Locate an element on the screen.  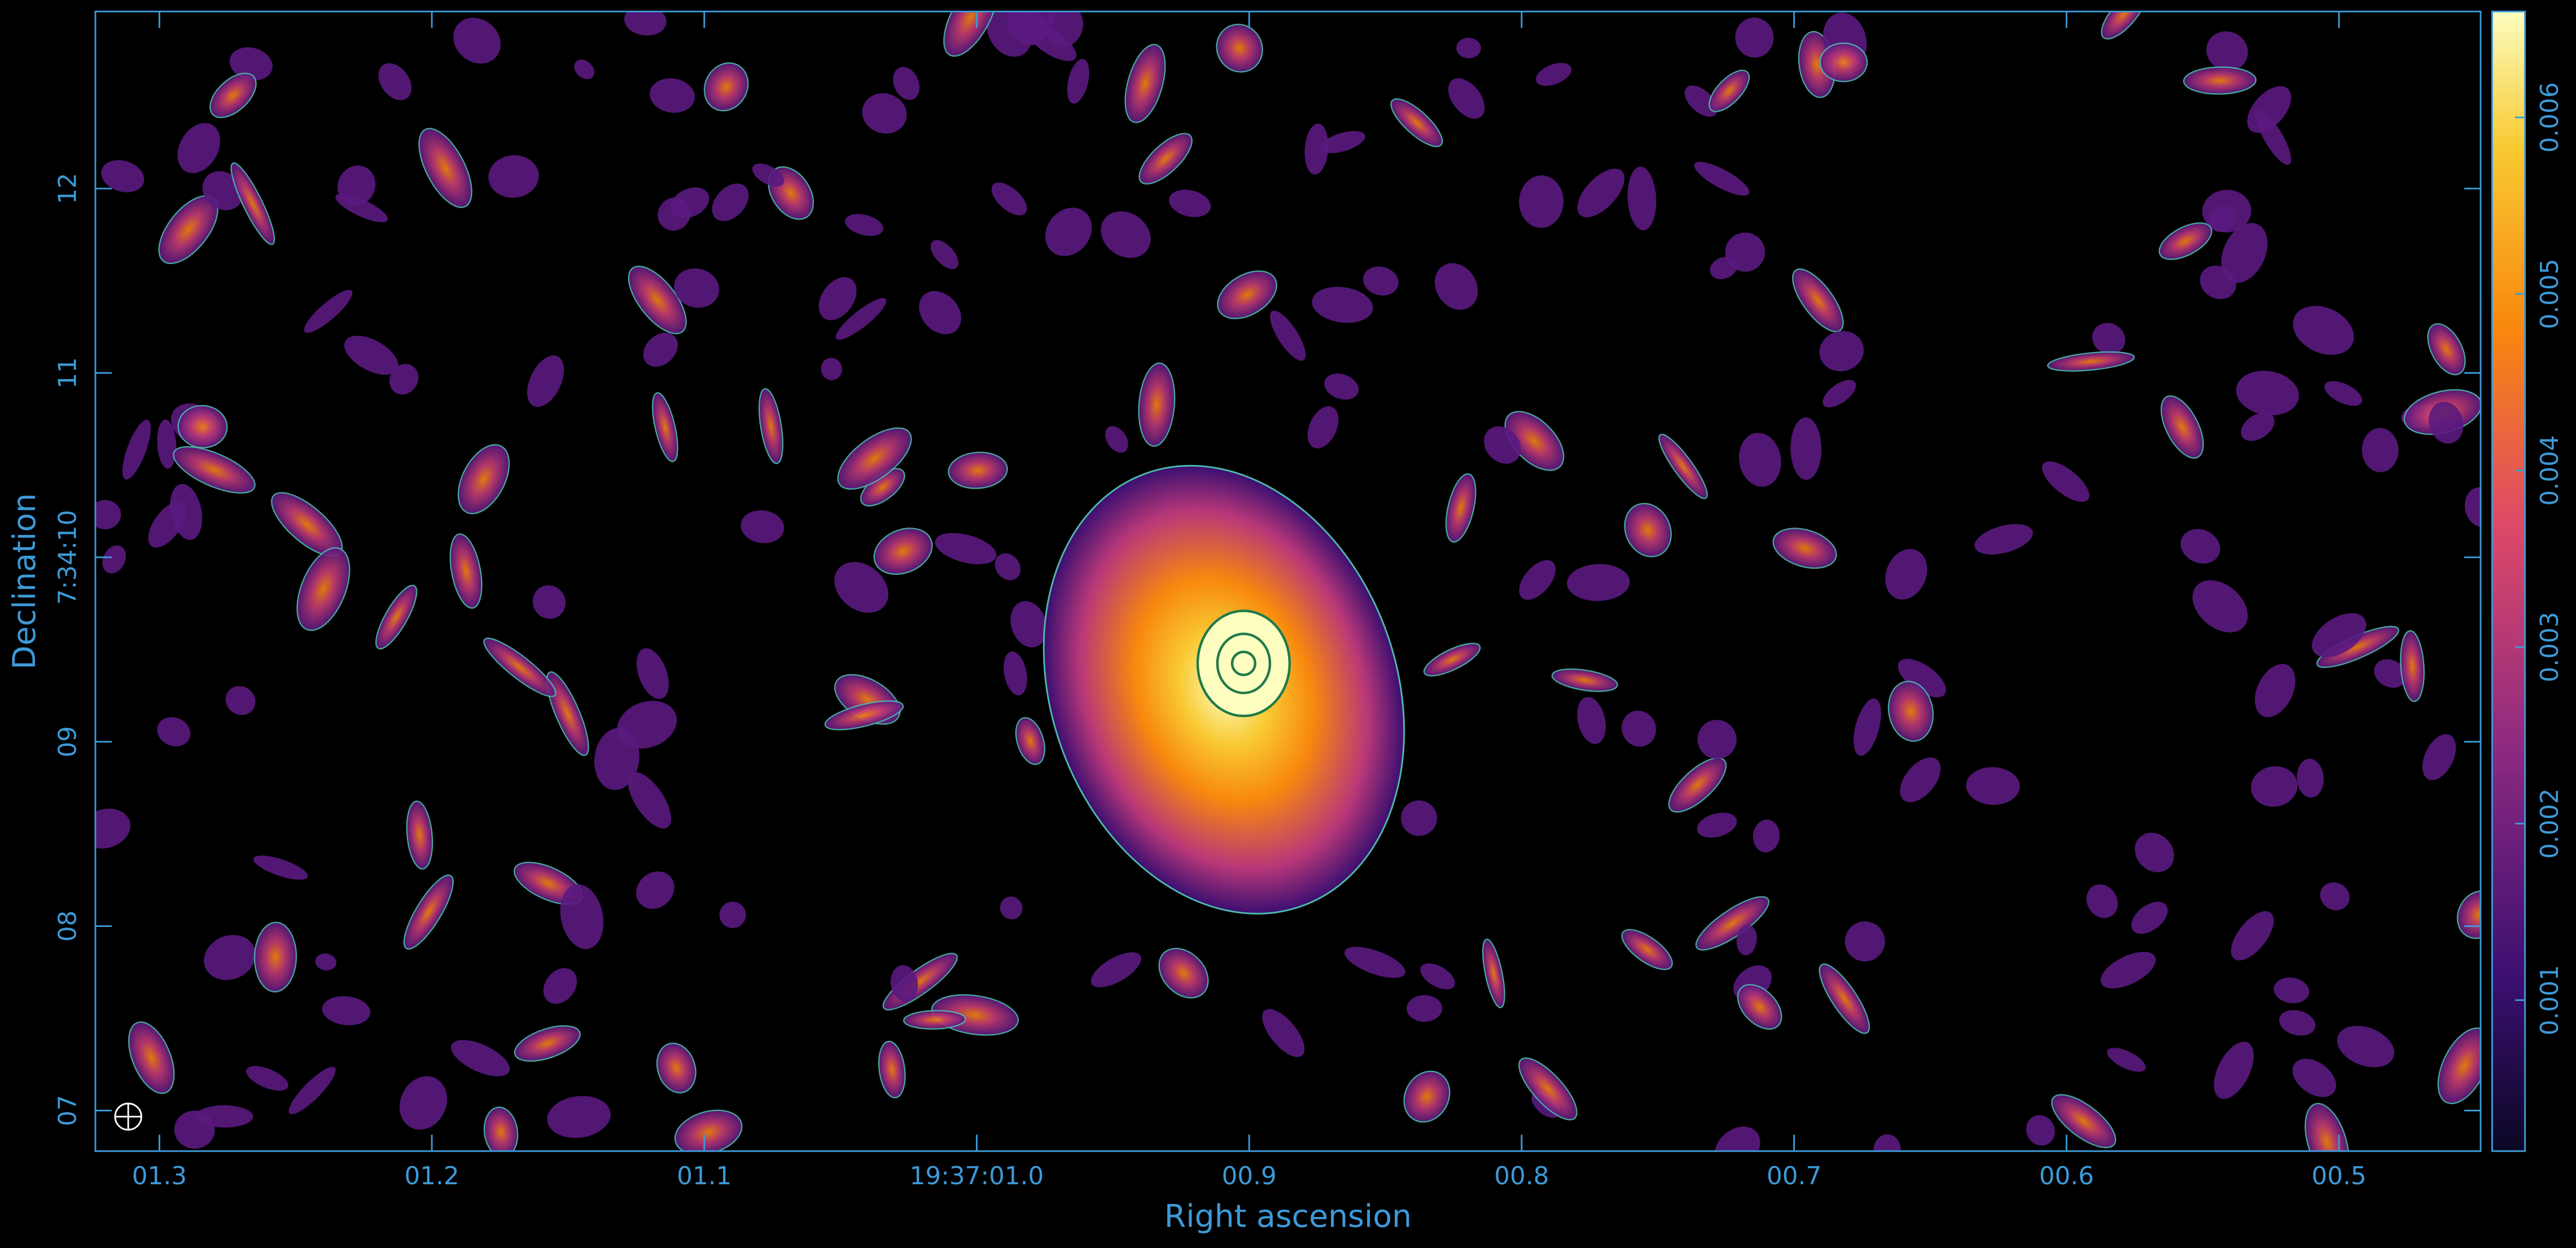
x-tick-label: 01.3 is located at coordinates (159, 1176).